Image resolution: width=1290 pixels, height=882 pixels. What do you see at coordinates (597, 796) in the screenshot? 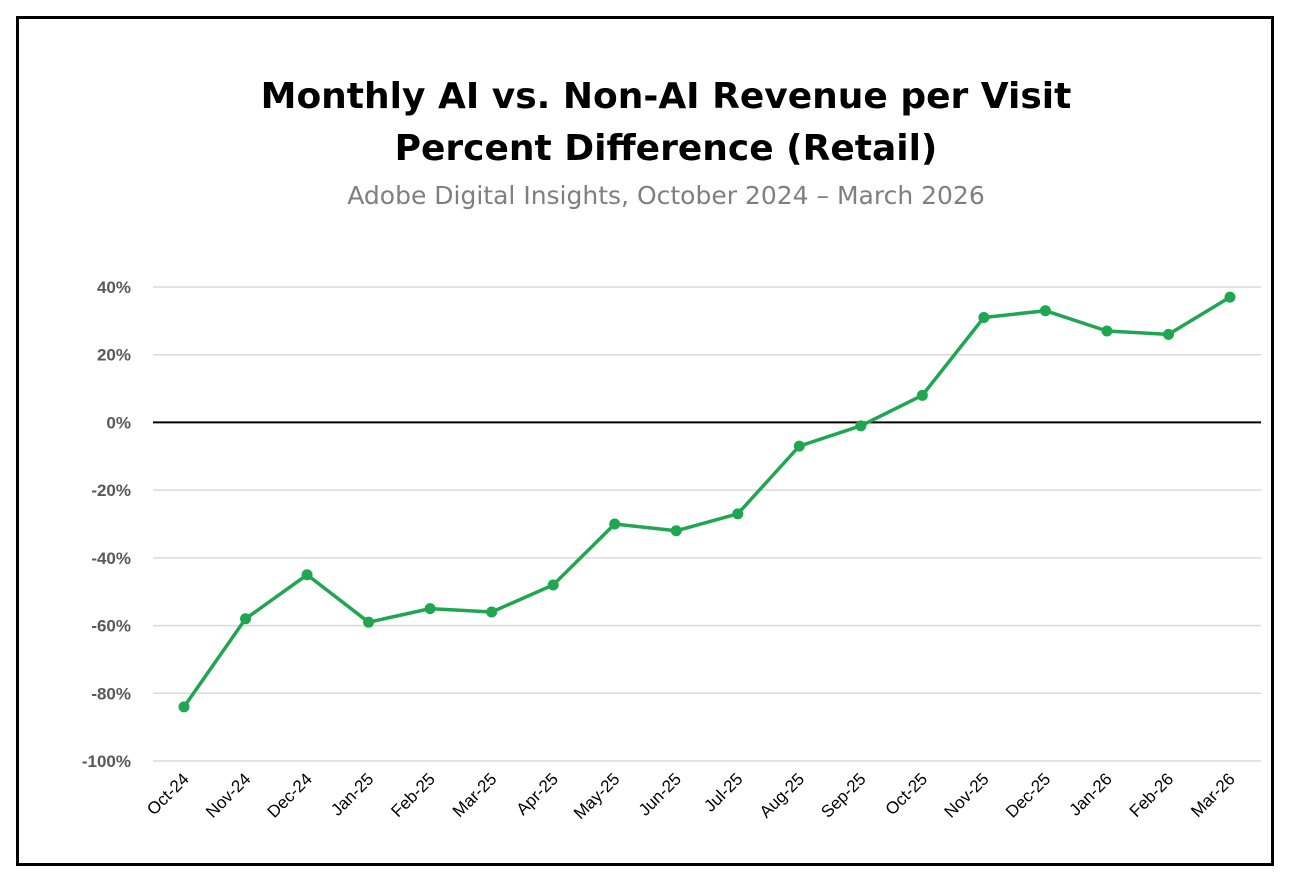
I see `x-tick-label: May-25` at bounding box center [597, 796].